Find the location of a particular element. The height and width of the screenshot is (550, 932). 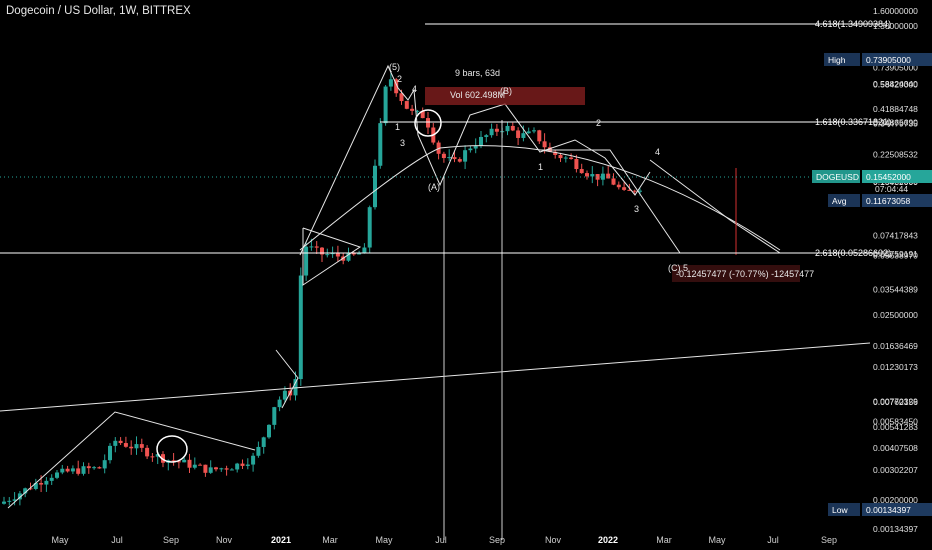

y-tick-label: 0.05759191 is located at coordinates (895, 254).